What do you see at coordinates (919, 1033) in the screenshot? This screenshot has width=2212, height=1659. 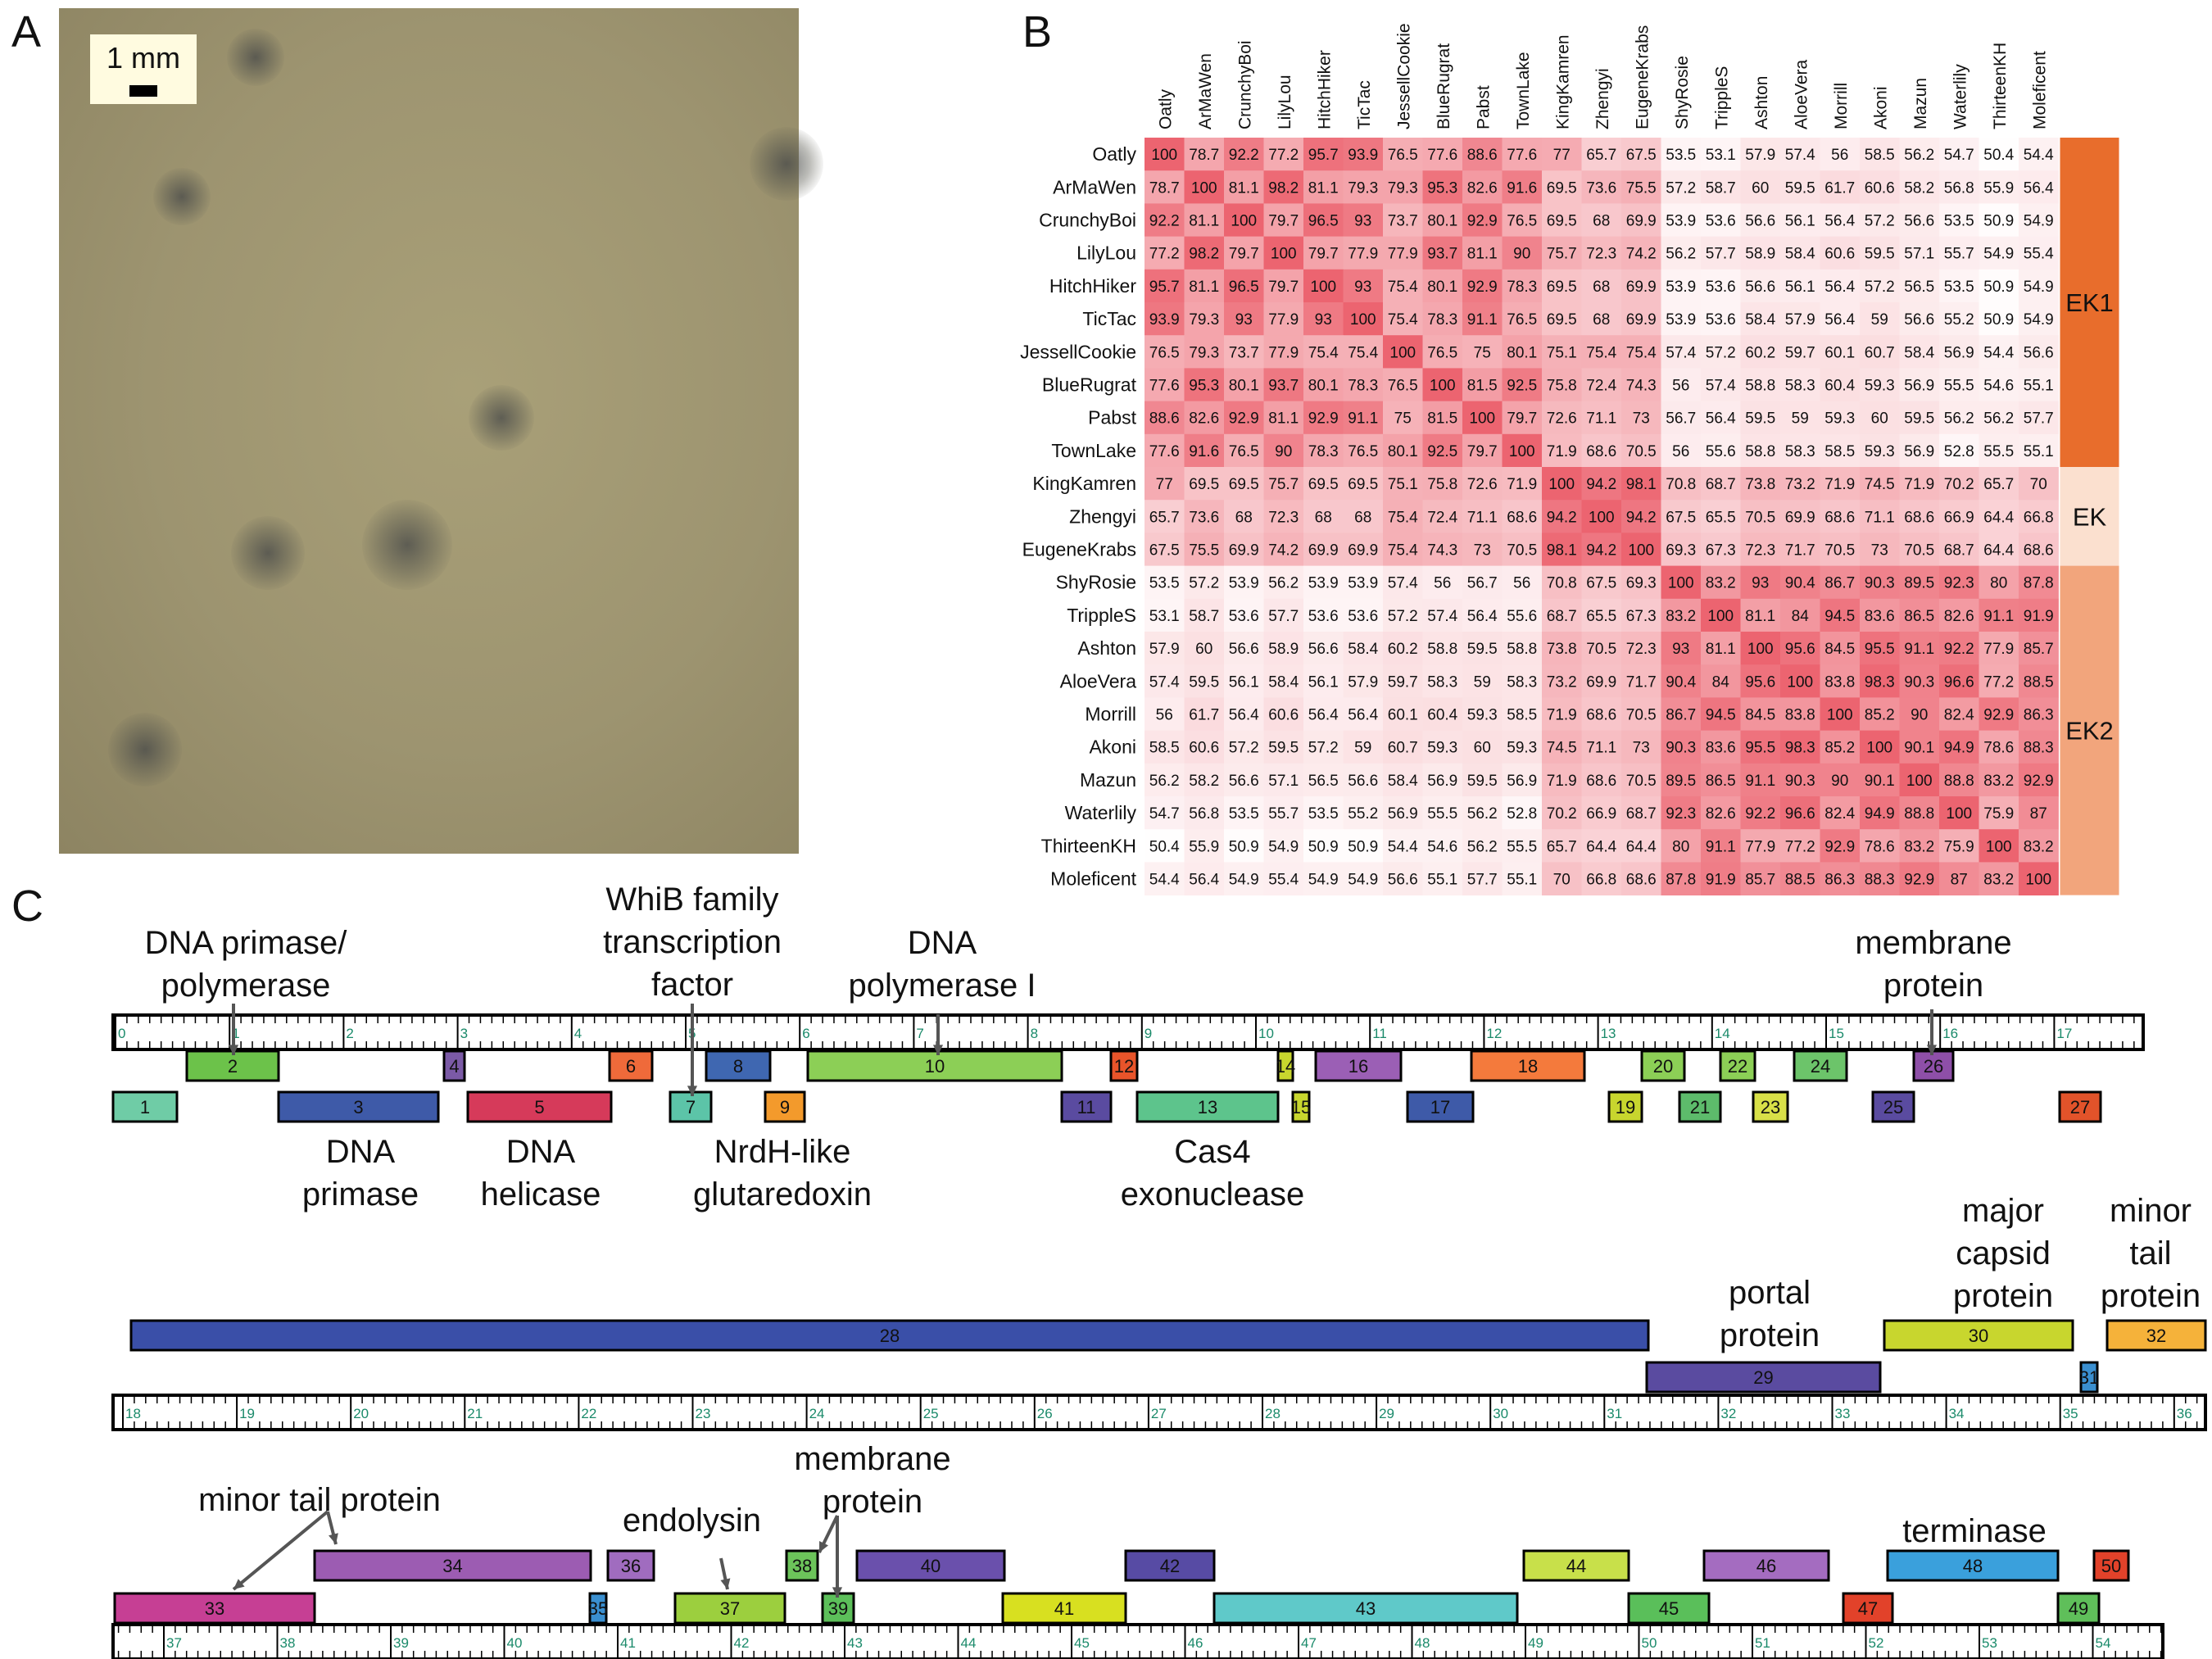 I see `ruler-label: 7` at bounding box center [919, 1033].